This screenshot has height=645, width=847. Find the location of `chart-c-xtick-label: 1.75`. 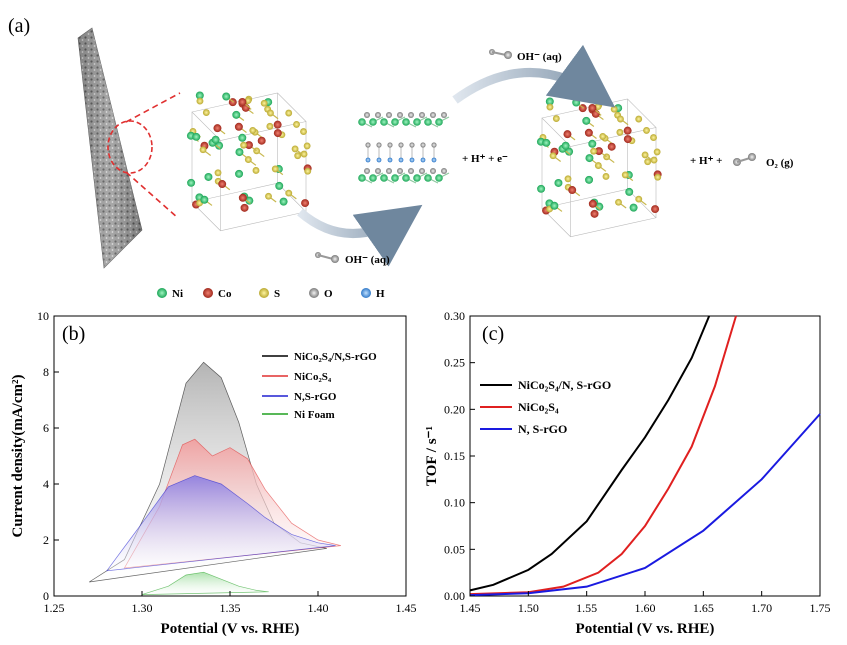

chart-c-xtick-label: 1.75 is located at coordinates (820, 608).